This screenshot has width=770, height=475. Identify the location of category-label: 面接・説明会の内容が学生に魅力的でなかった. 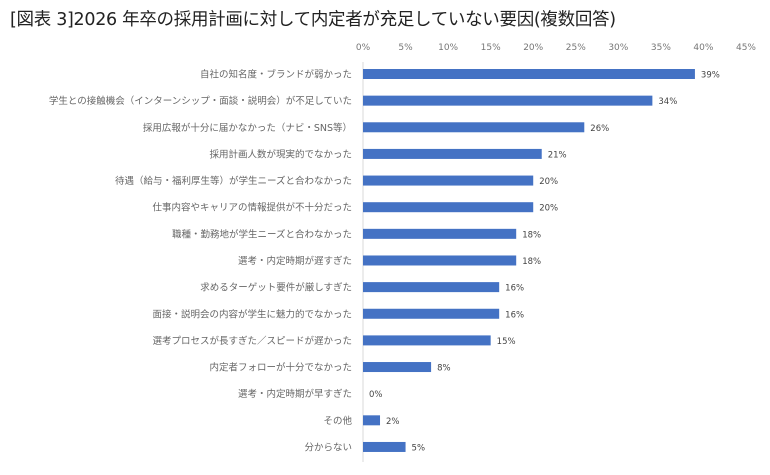
(252, 314).